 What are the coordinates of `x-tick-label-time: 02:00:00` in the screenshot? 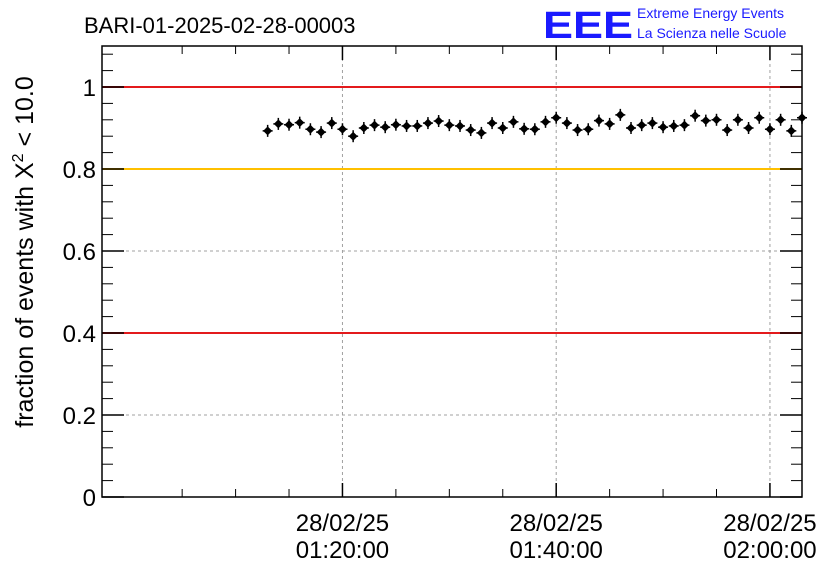 It's located at (769, 550).